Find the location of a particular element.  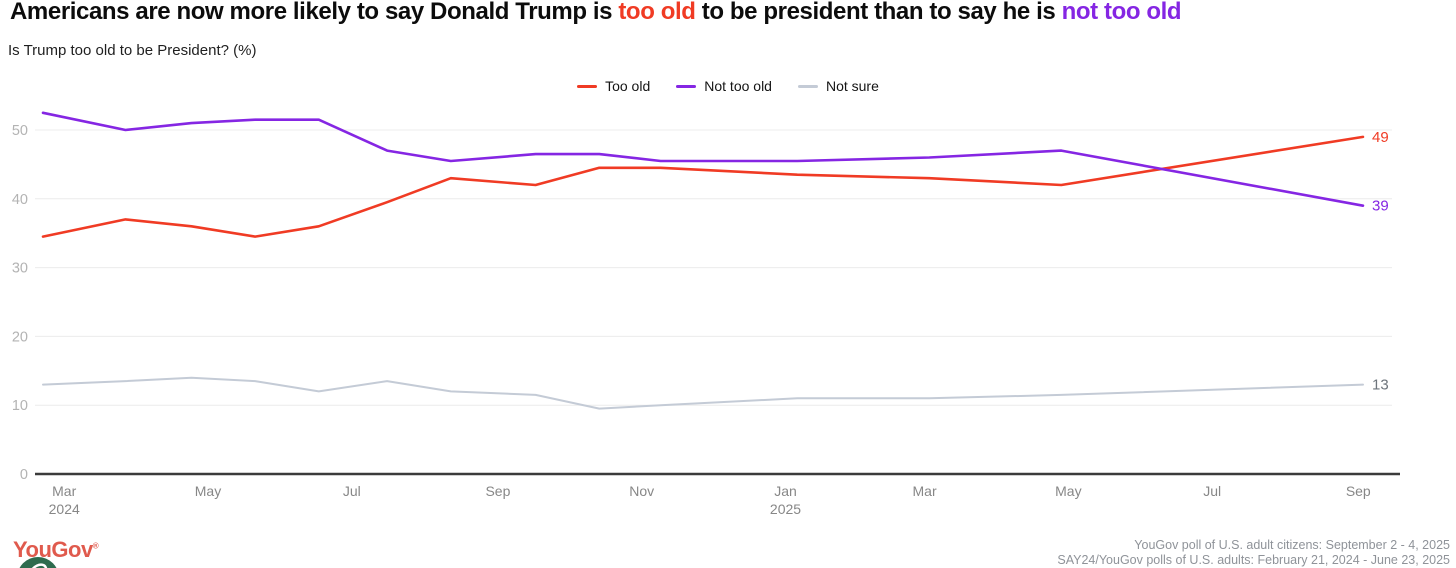

title-segment-1: too old is located at coordinates (657, 12).